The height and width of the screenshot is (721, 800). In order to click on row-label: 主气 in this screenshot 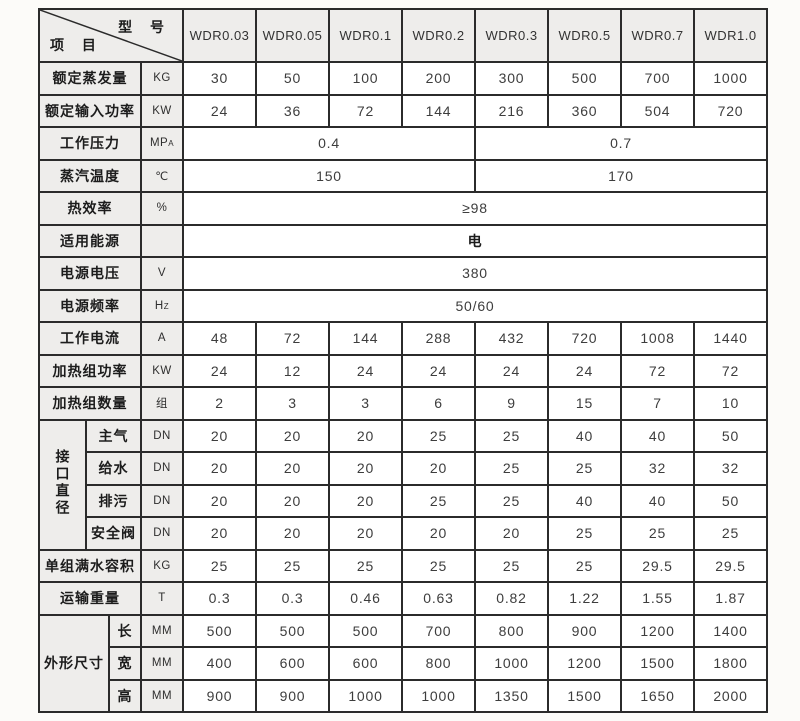, I will do `click(113, 435)`.